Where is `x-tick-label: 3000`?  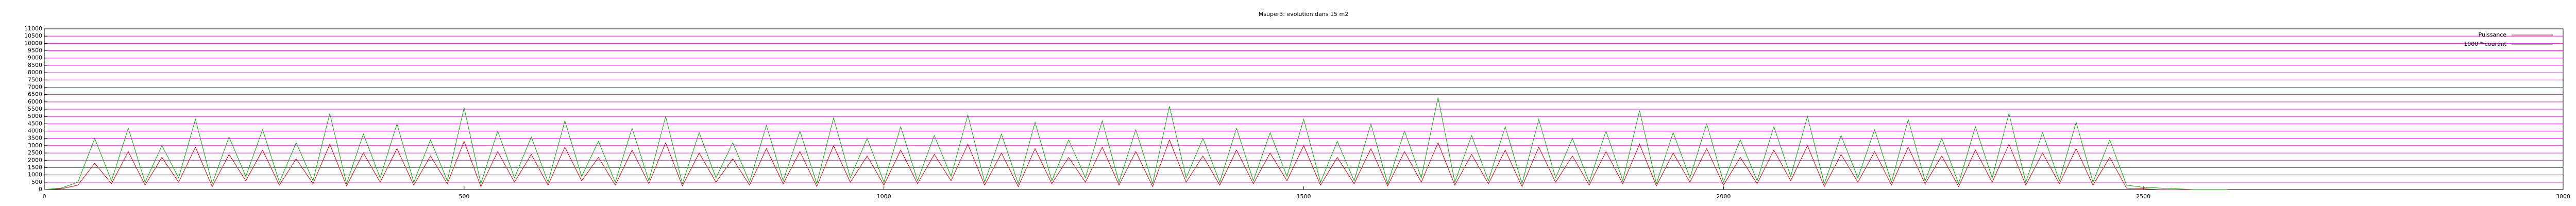
x-tick-label: 3000 is located at coordinates (2563, 196).